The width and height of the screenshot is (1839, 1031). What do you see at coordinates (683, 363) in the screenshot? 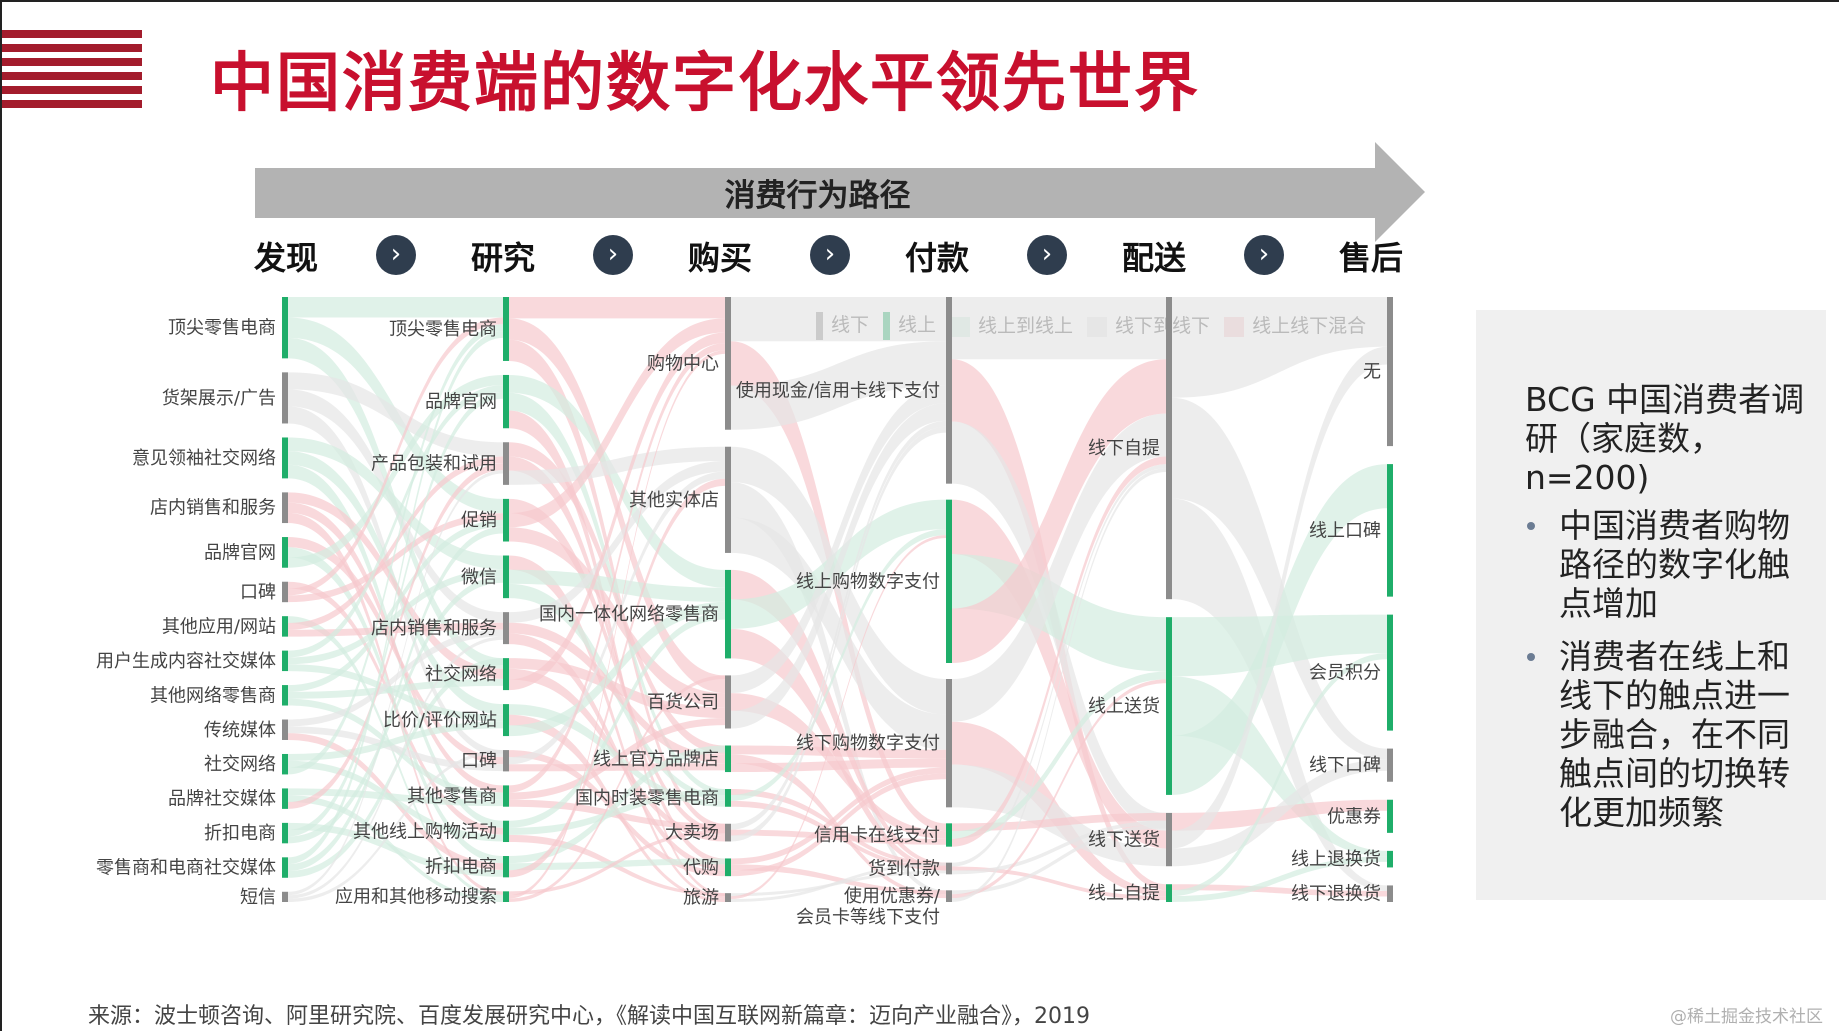
I see `sankey-node-label: 购物中心` at bounding box center [683, 363].